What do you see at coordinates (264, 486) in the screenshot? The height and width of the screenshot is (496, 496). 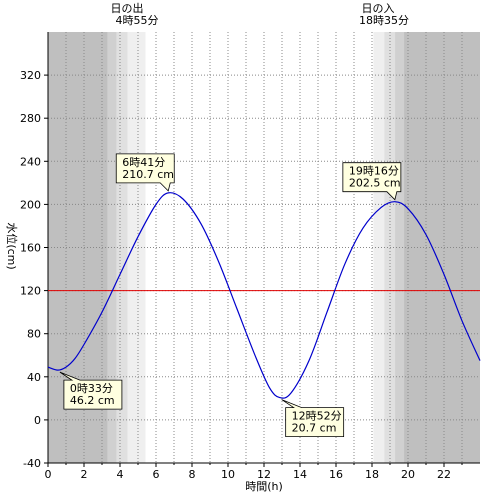 I see `x-axis-label: 時間(h)` at bounding box center [264, 486].